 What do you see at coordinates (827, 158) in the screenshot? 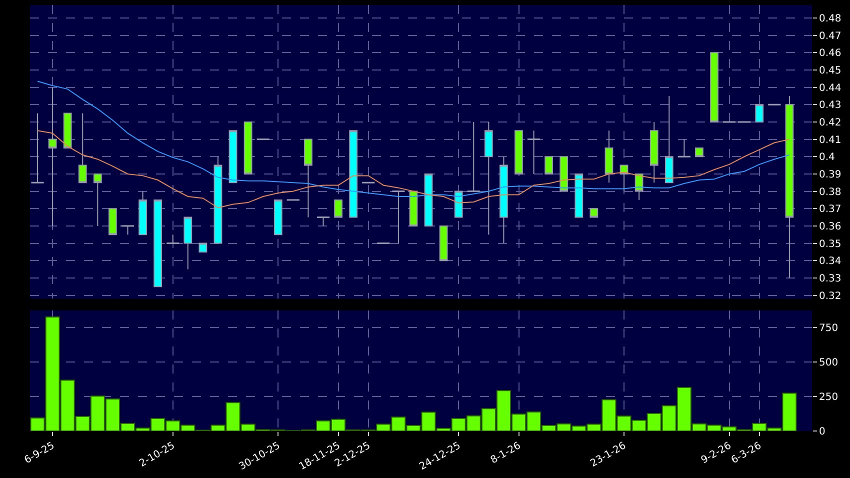
I see `y-tick-label: 0.4` at bounding box center [827, 158].